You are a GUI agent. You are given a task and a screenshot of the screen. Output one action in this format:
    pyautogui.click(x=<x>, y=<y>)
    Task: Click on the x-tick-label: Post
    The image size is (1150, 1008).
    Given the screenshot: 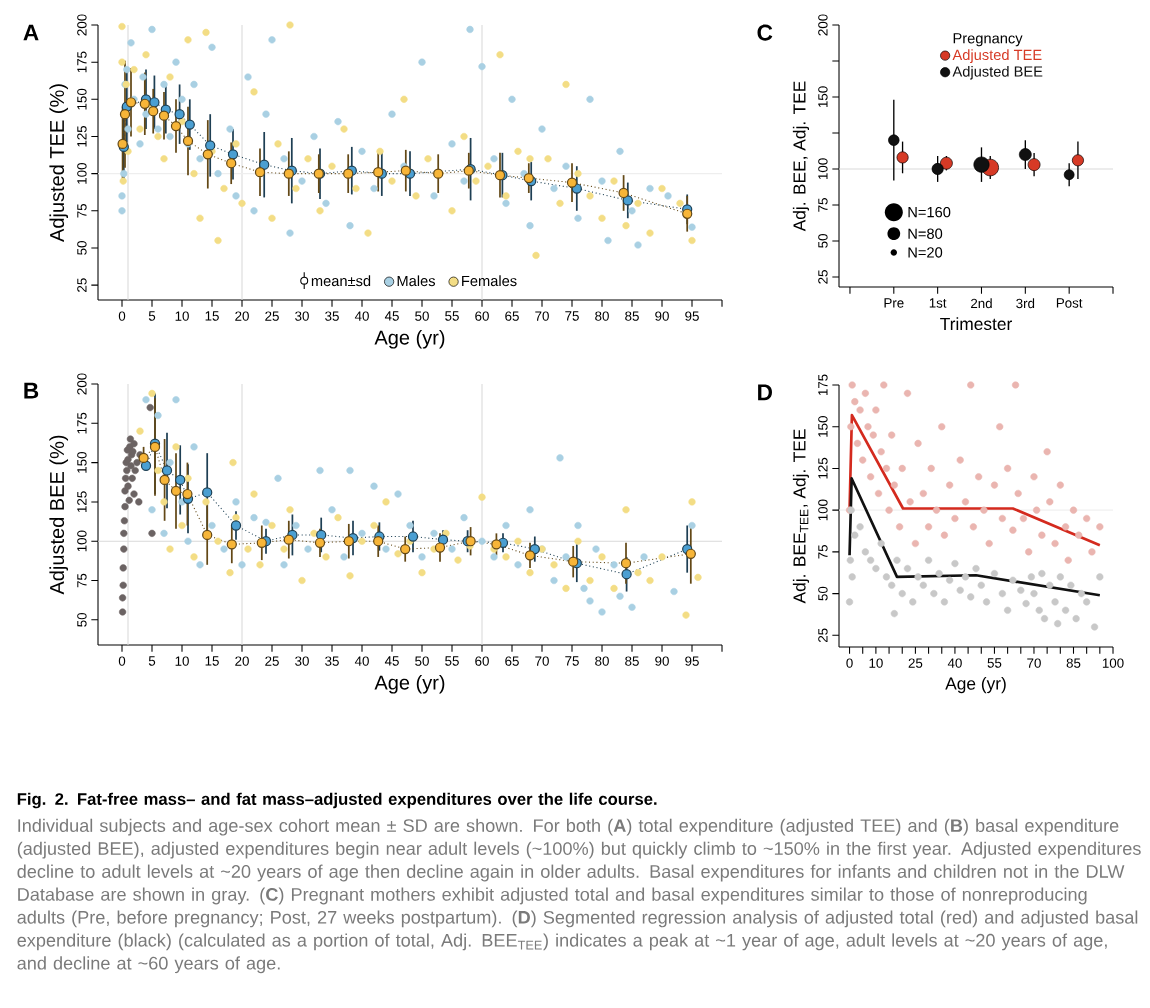 What is the action you would take?
    pyautogui.click(x=1069, y=303)
    